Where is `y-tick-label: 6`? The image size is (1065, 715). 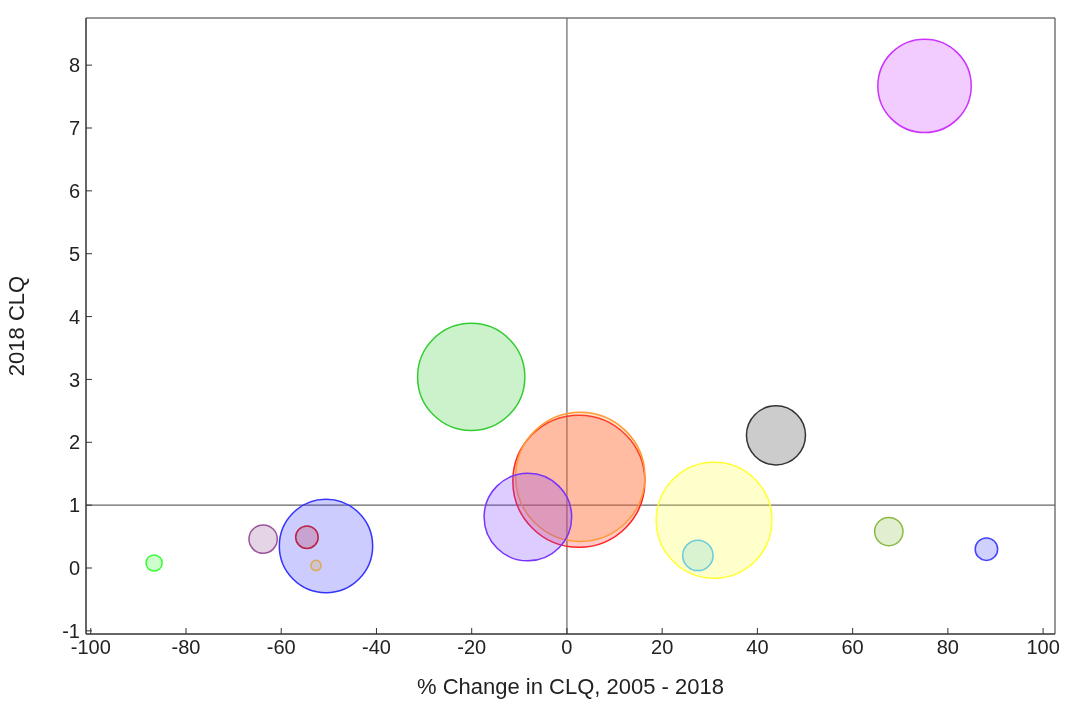
y-tick-label: 6 is located at coordinates (74, 190).